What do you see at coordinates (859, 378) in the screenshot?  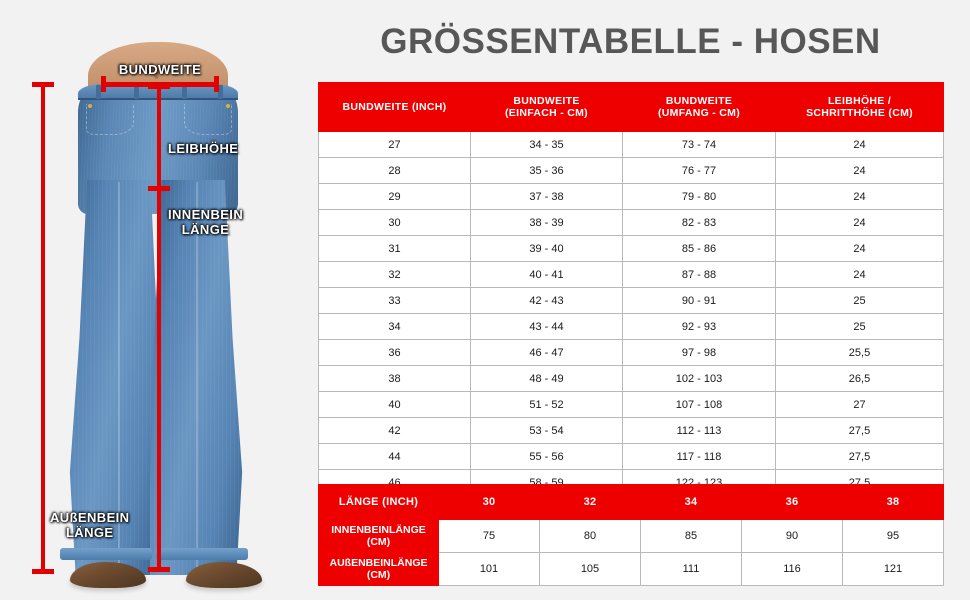 I see `table-cell: 26,5` at bounding box center [859, 378].